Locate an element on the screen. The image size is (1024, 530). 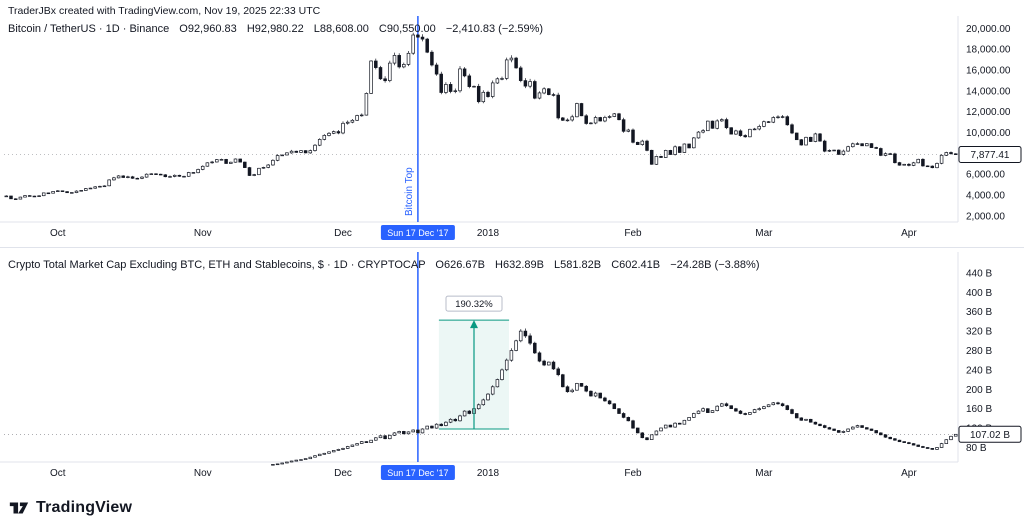
last-price-badge: 107.02 B is located at coordinates (990, 434).